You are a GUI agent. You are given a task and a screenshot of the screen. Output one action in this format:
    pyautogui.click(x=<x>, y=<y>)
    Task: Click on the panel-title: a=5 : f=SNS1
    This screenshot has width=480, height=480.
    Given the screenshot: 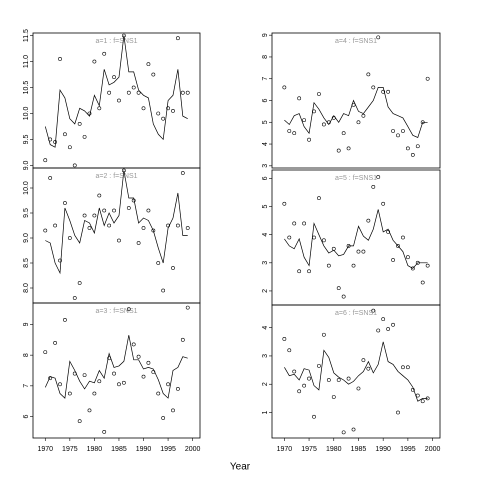 What is the action you would take?
    pyautogui.click(x=356, y=178)
    